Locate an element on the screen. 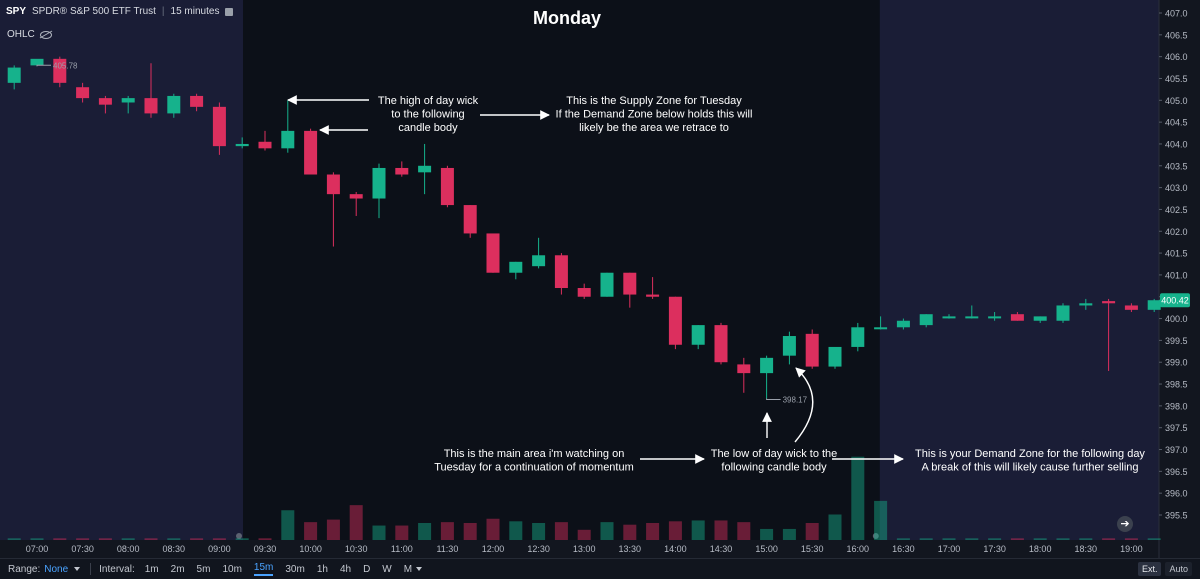  session-marker-icon is located at coordinates (875, 536).